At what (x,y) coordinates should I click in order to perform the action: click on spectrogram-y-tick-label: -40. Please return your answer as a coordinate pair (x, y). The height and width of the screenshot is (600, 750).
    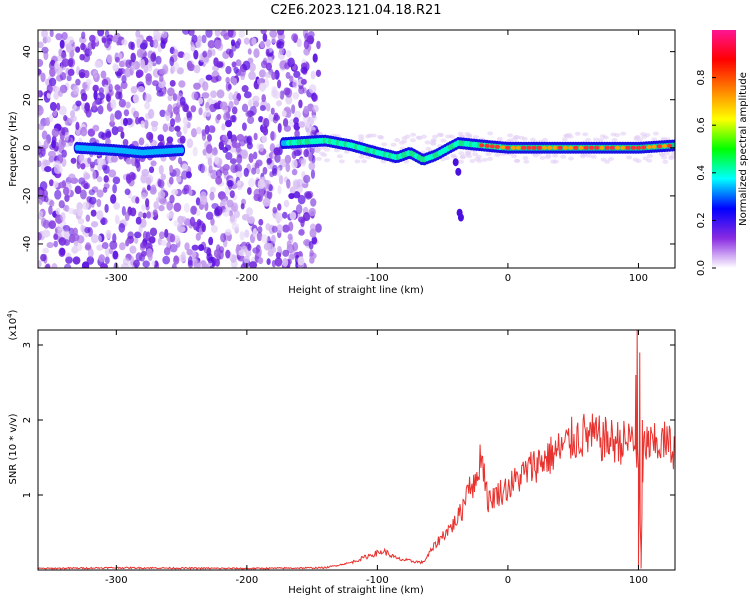
    Looking at the image, I should click on (27, 244).